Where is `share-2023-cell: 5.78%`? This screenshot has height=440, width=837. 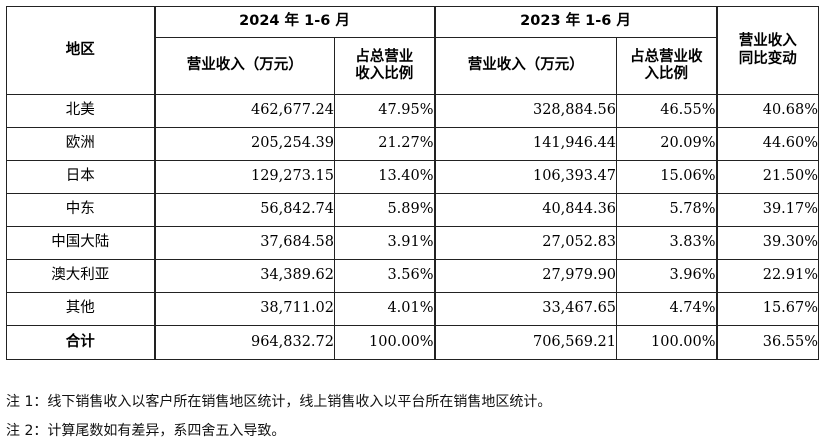 share-2023-cell: 5.78% is located at coordinates (667, 210).